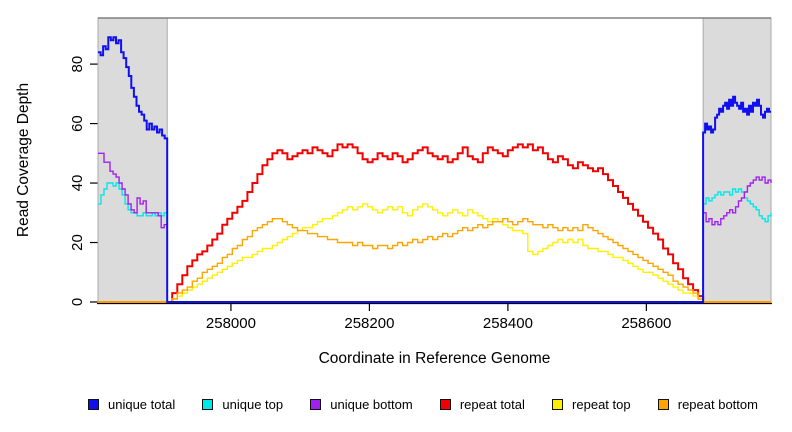 This screenshot has height=432, width=792. What do you see at coordinates (737, 160) in the screenshot?
I see `shaded-region-right` at bounding box center [737, 160].